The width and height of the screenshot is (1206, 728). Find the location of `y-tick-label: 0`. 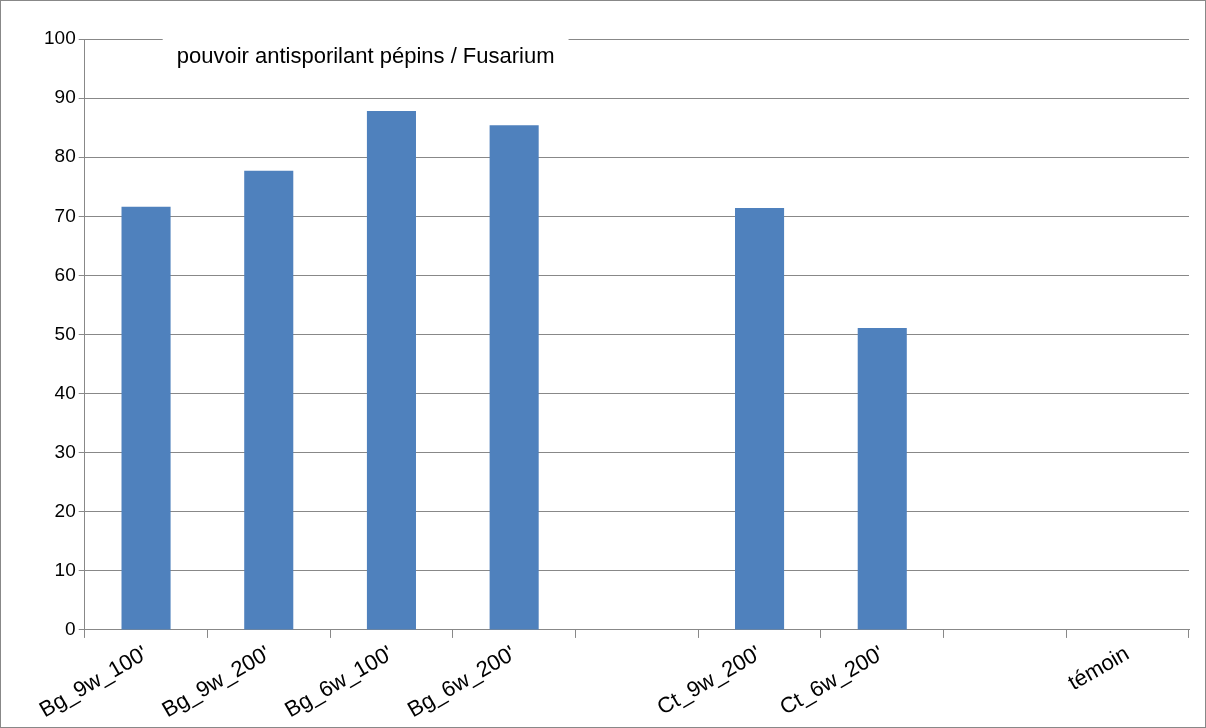

y-tick-label: 0 is located at coordinates (70, 629).